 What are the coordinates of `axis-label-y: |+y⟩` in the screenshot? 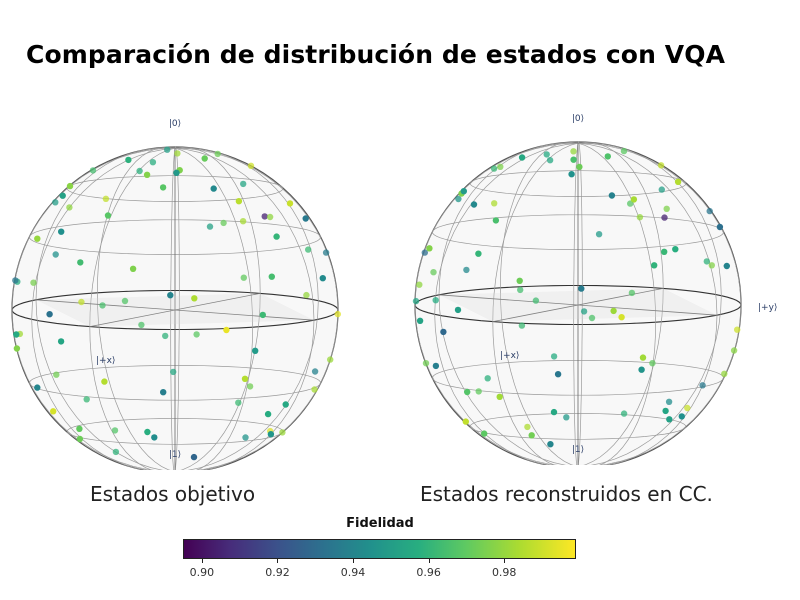 It's located at (767, 308).